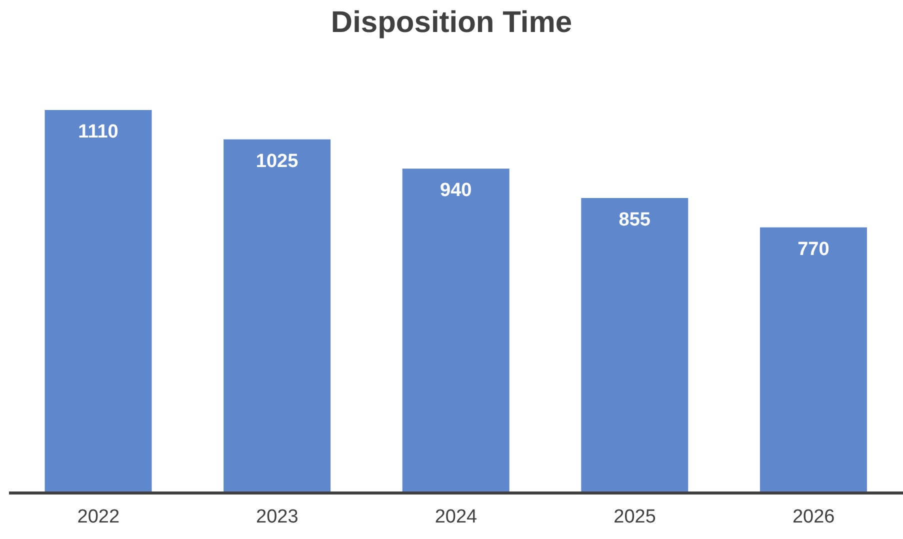  What do you see at coordinates (813, 517) in the screenshot?
I see `x-tick-label: 2026` at bounding box center [813, 517].